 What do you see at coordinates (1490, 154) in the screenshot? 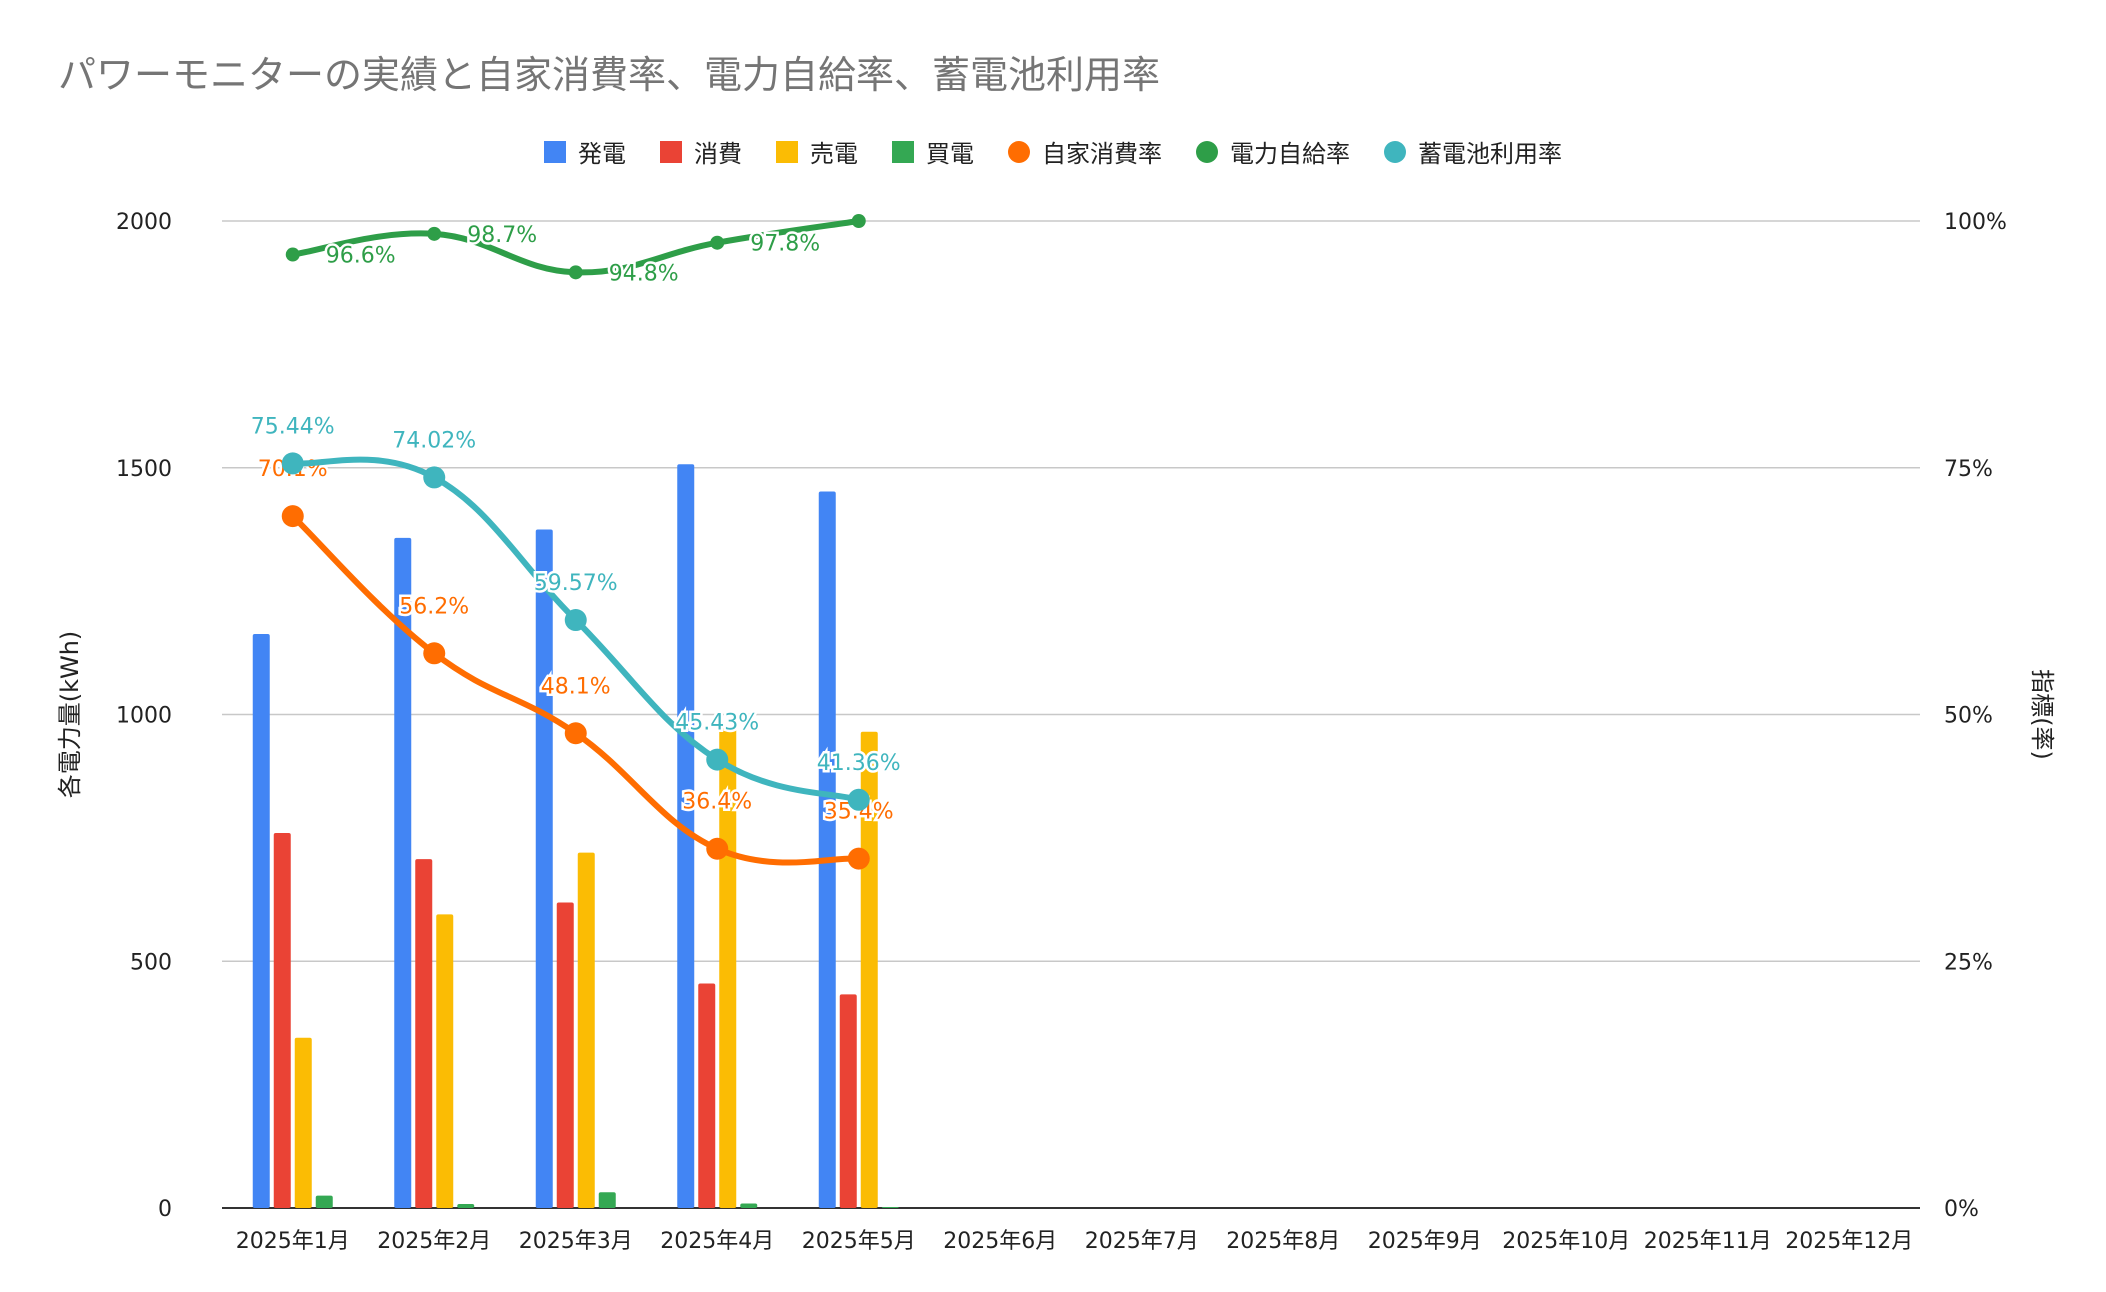
I see `legend-label-battery-usage-rate: 蓄電池利用率` at bounding box center [1490, 154].